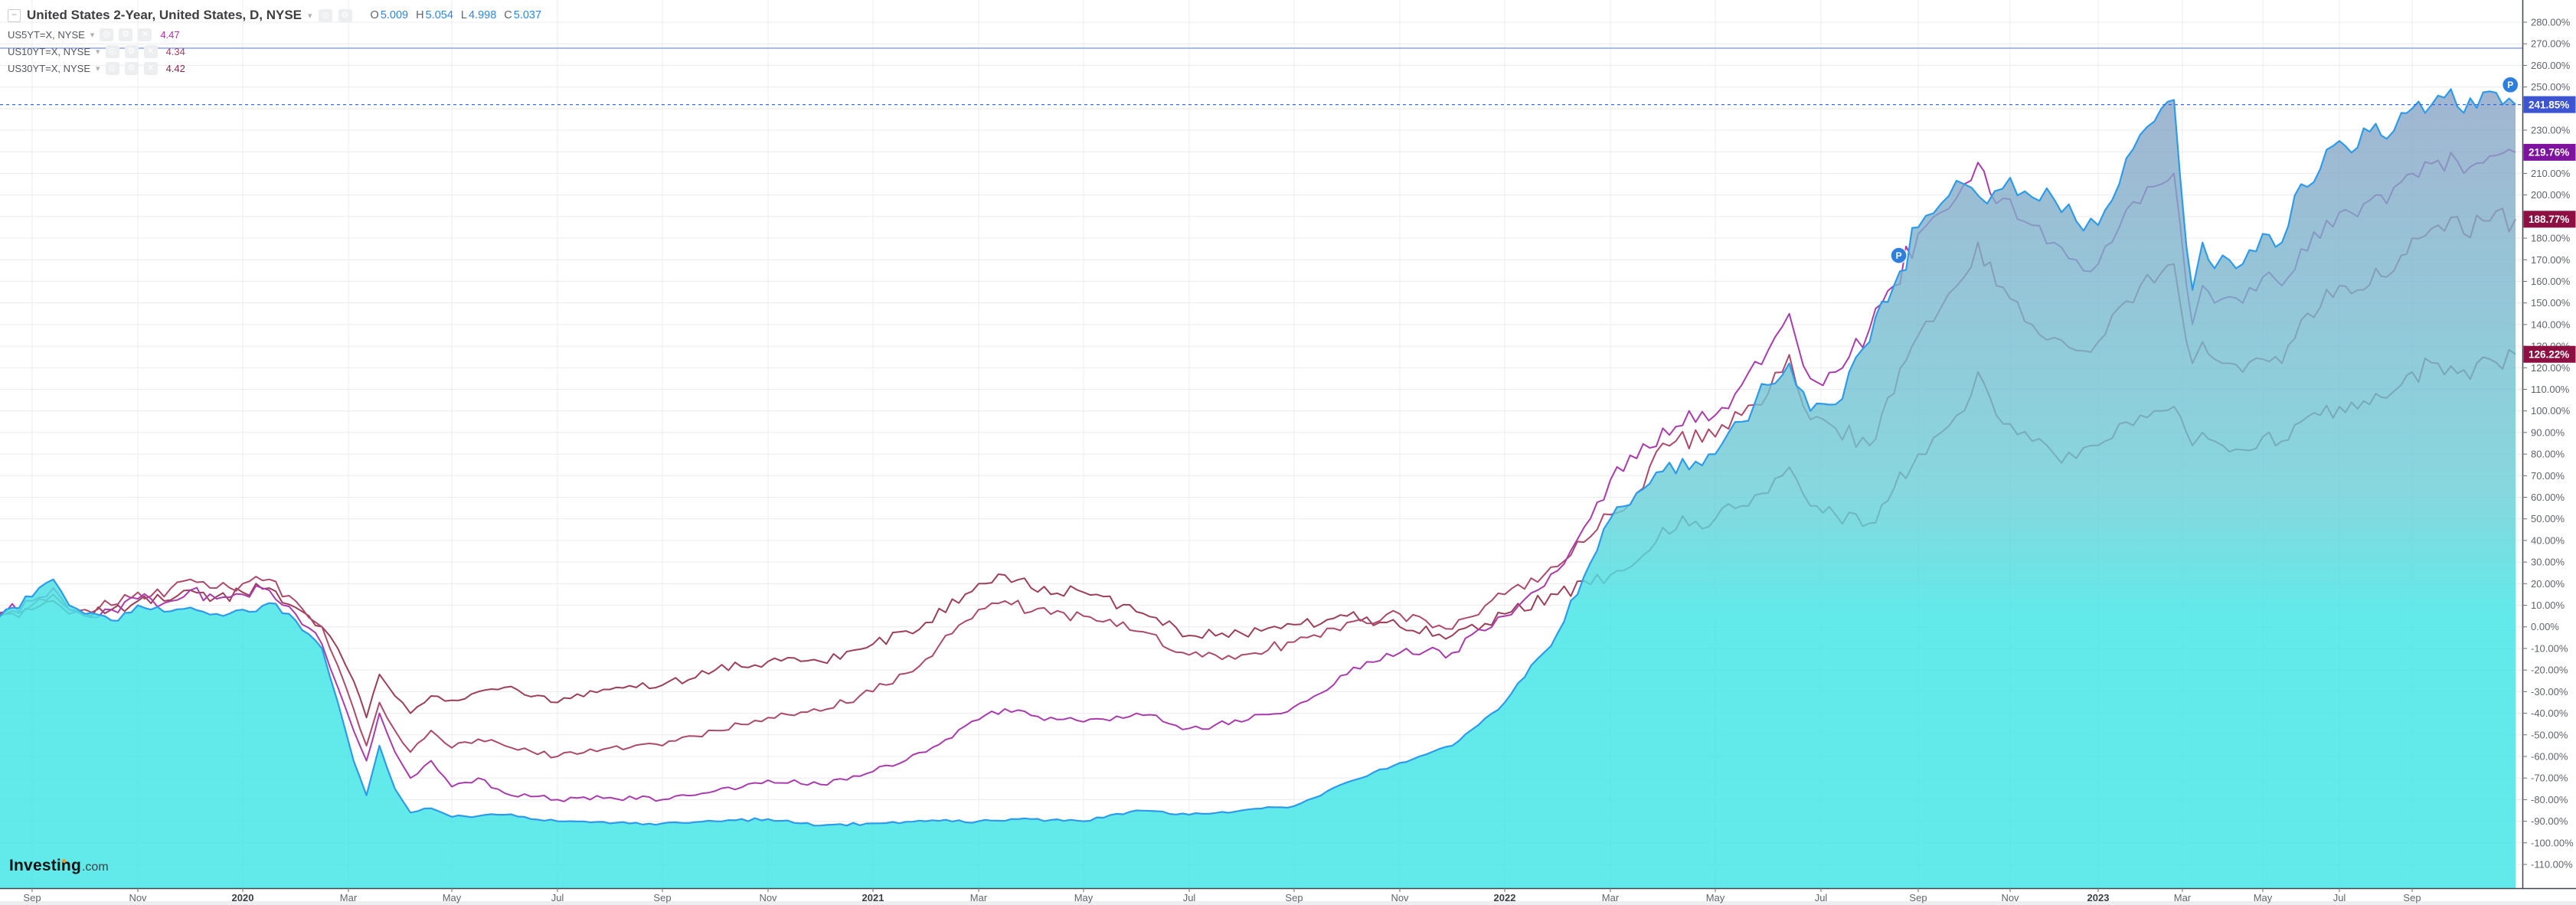 Image resolution: width=2576 pixels, height=905 pixels. What do you see at coordinates (439, 15) in the screenshot?
I see `ohlc-high-value: 5.054` at bounding box center [439, 15].